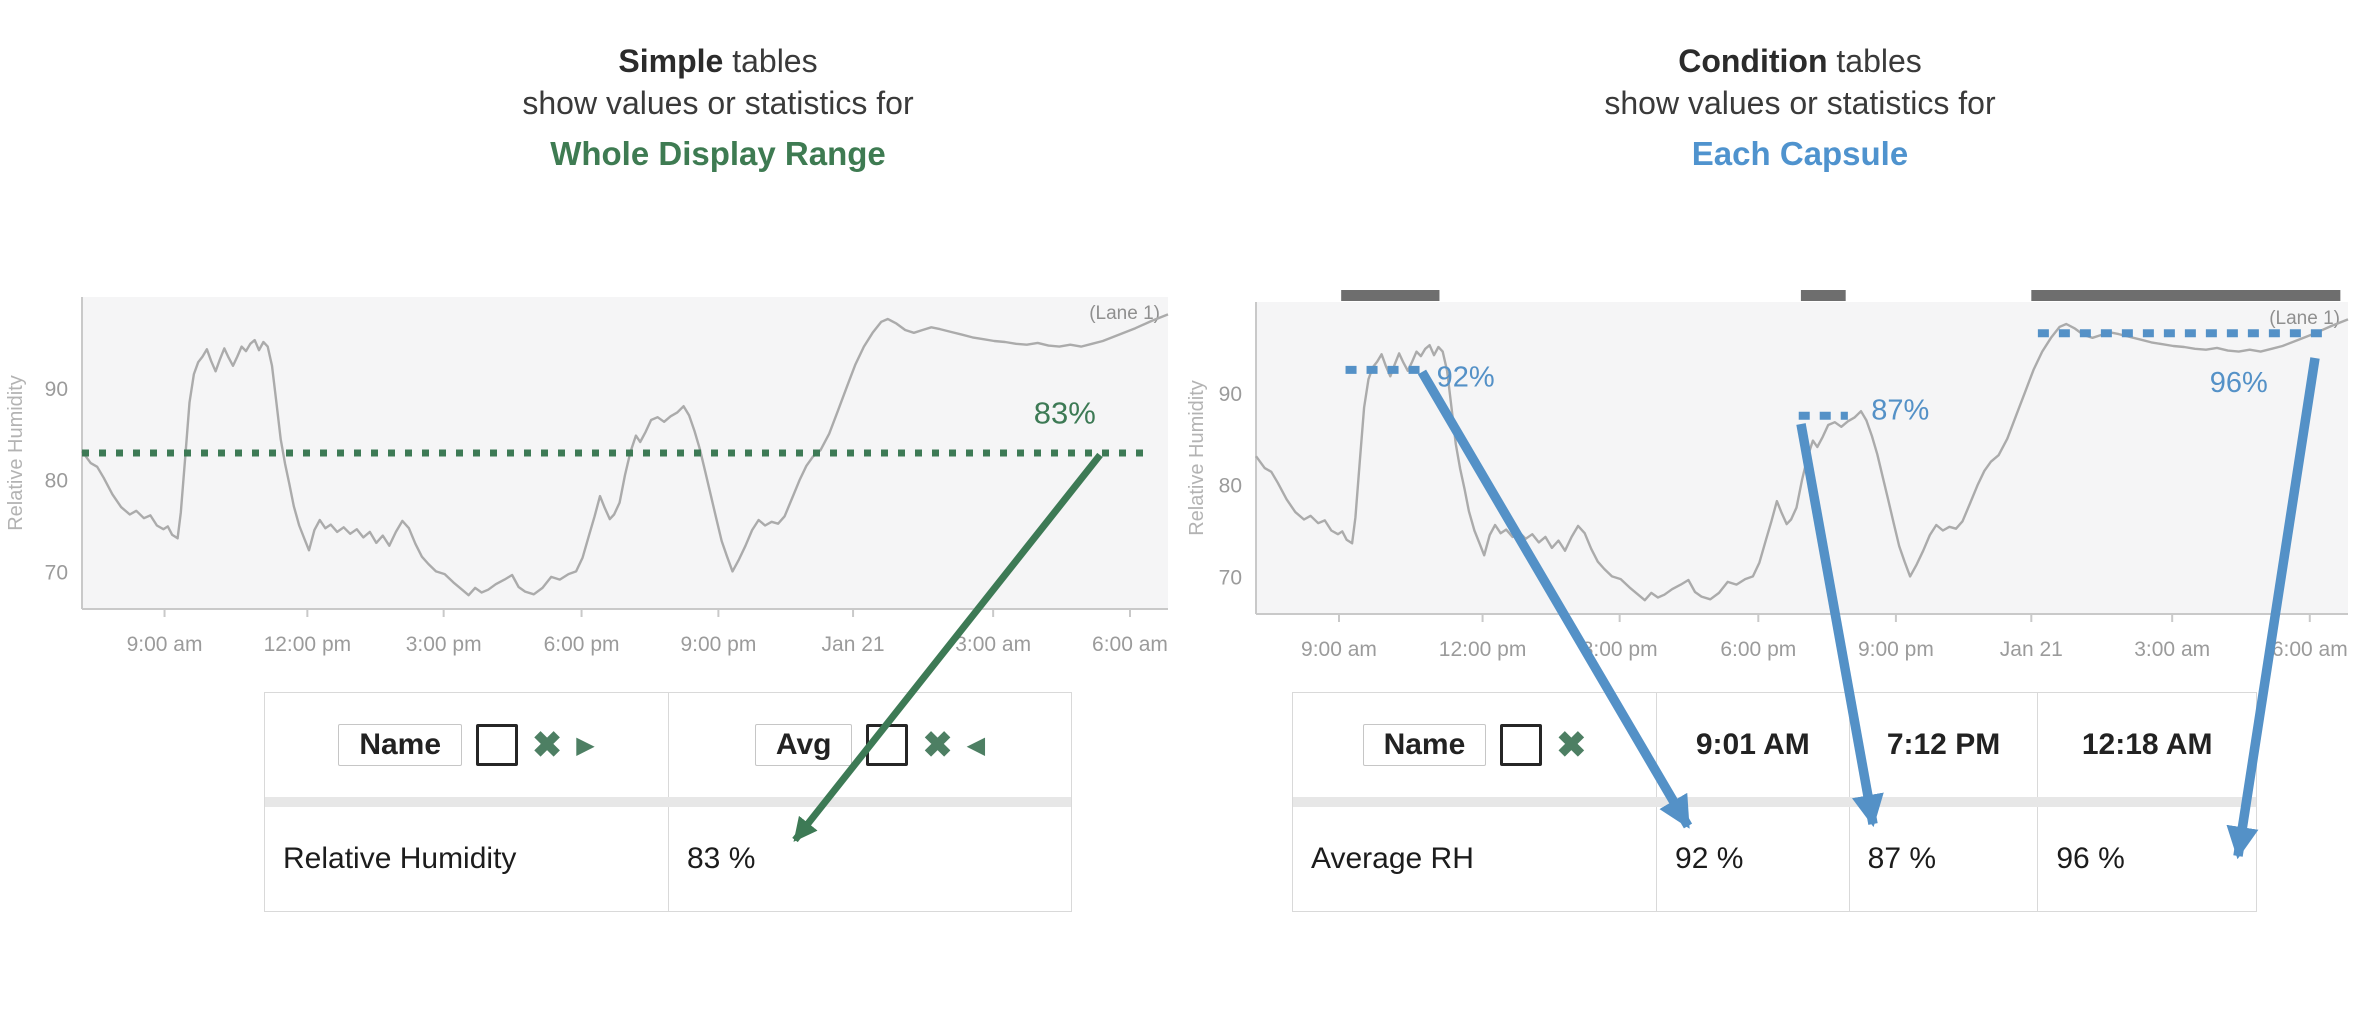  I want to click on capsule-2-start-label: 7:12 PM, so click(1943, 744).